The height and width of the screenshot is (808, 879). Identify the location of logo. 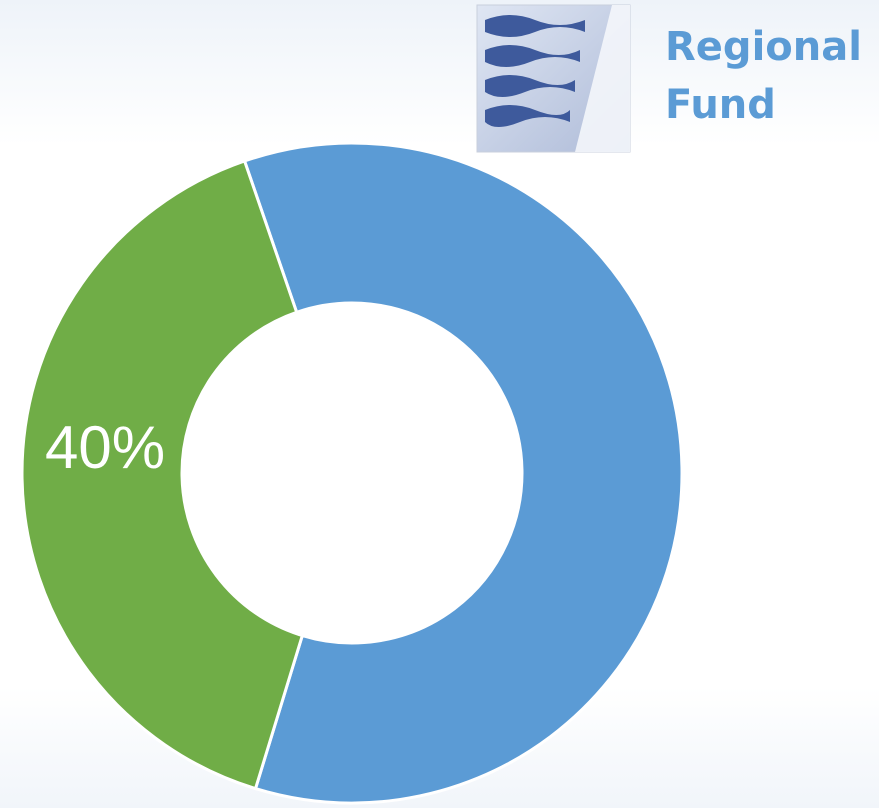
(553, 78).